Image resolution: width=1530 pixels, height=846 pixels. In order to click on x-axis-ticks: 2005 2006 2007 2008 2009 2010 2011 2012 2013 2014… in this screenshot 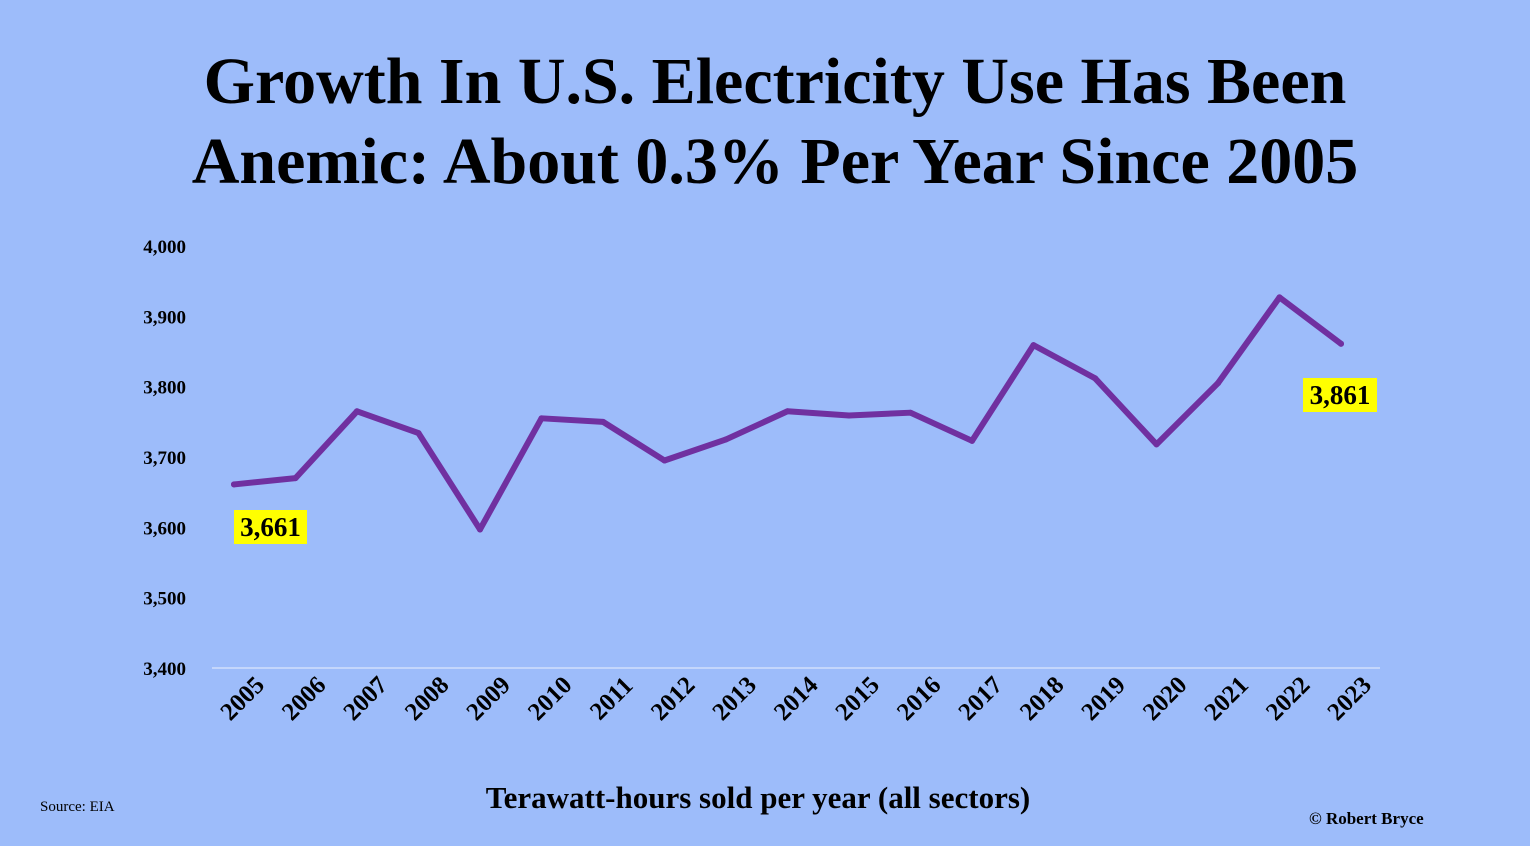, I will do `click(796, 698)`.